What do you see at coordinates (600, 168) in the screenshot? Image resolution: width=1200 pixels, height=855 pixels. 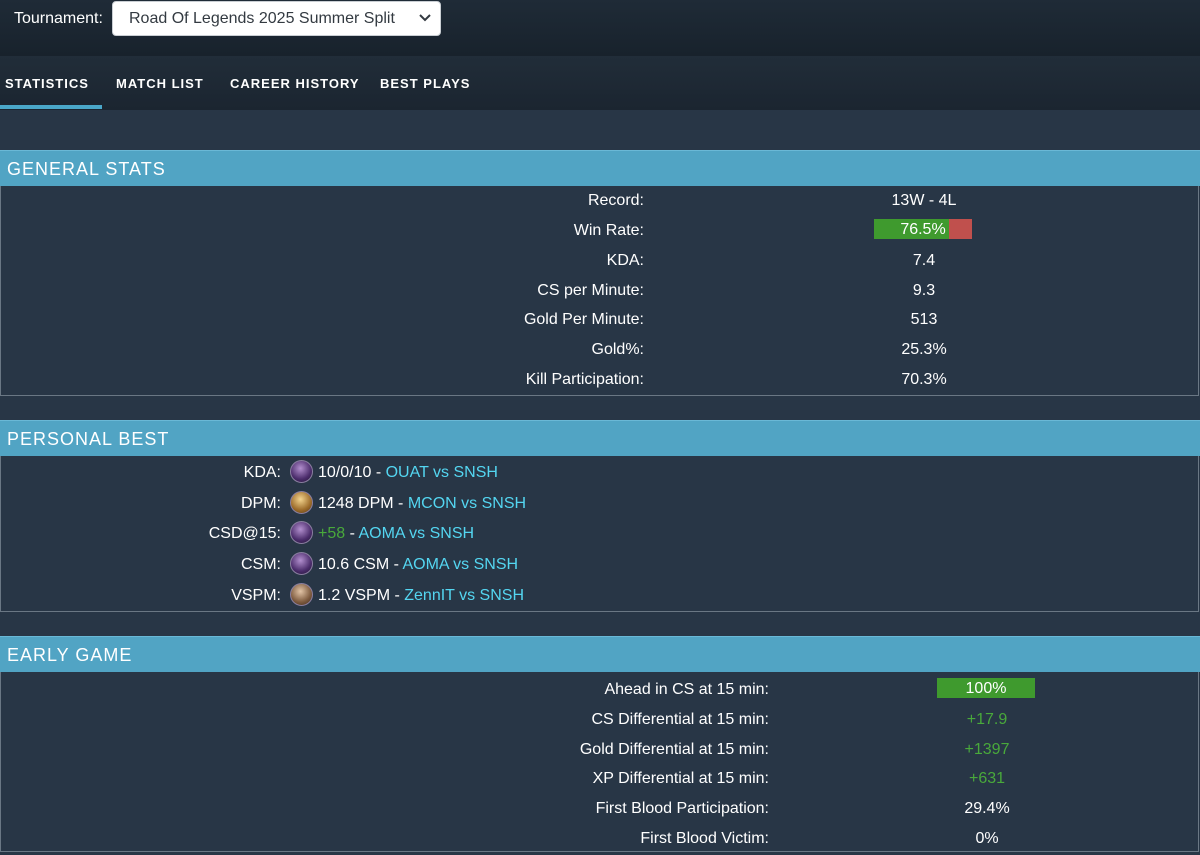 I see `general-stats-header: GENERAL STATS` at bounding box center [600, 168].